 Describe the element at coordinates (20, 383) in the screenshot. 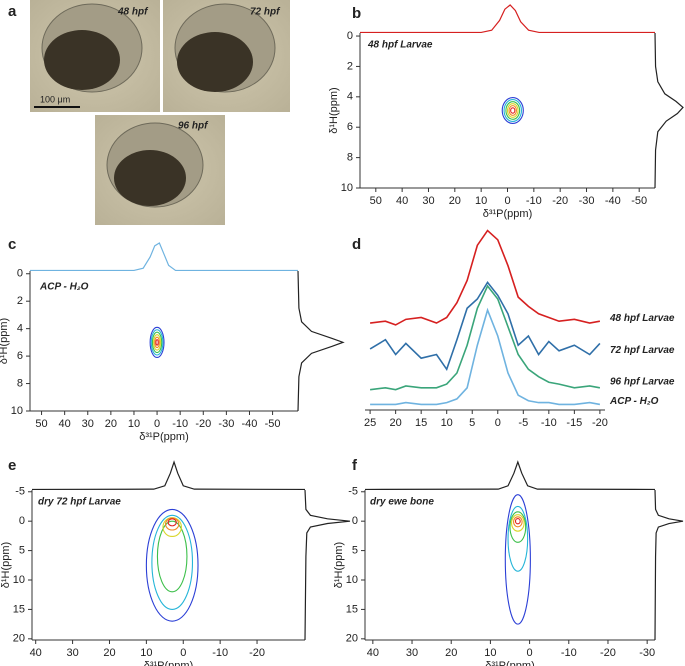

I see `y-tick-label: 8` at that location.